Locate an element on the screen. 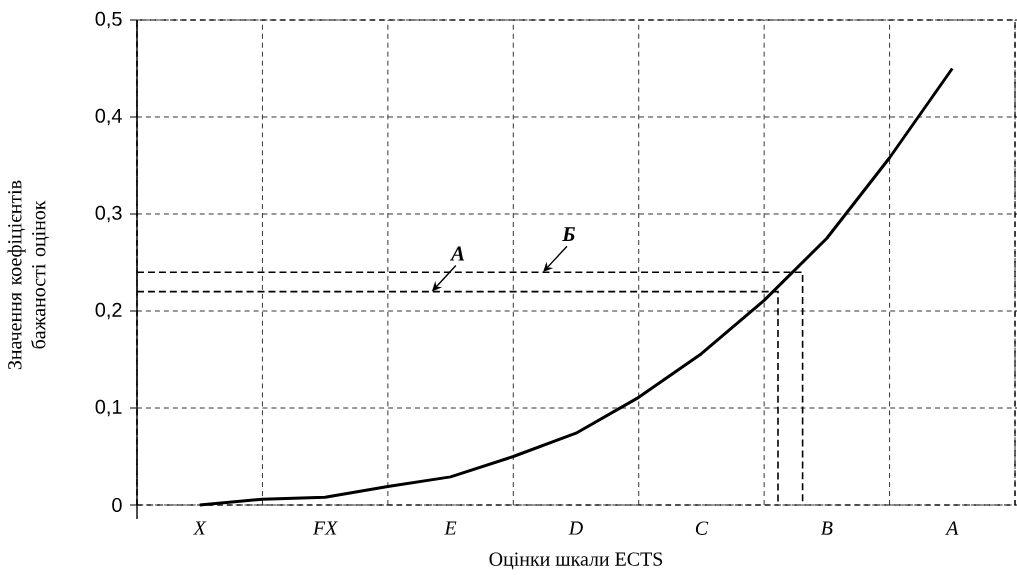 The width and height of the screenshot is (1017, 575). y-tick-label: 0,1 is located at coordinates (108, 408).